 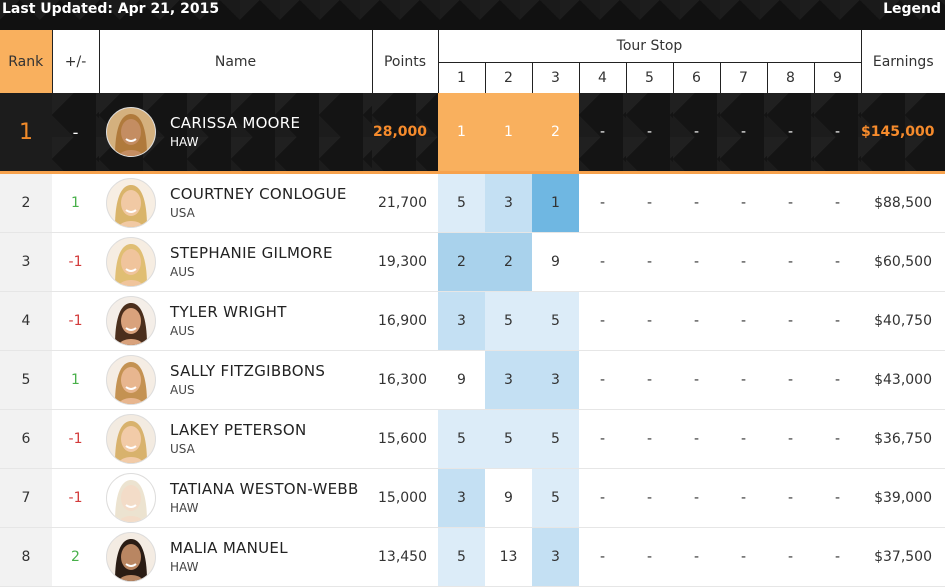 I want to click on surfer-cell: CARISSA MOORE HAW, so click(x=235, y=133).